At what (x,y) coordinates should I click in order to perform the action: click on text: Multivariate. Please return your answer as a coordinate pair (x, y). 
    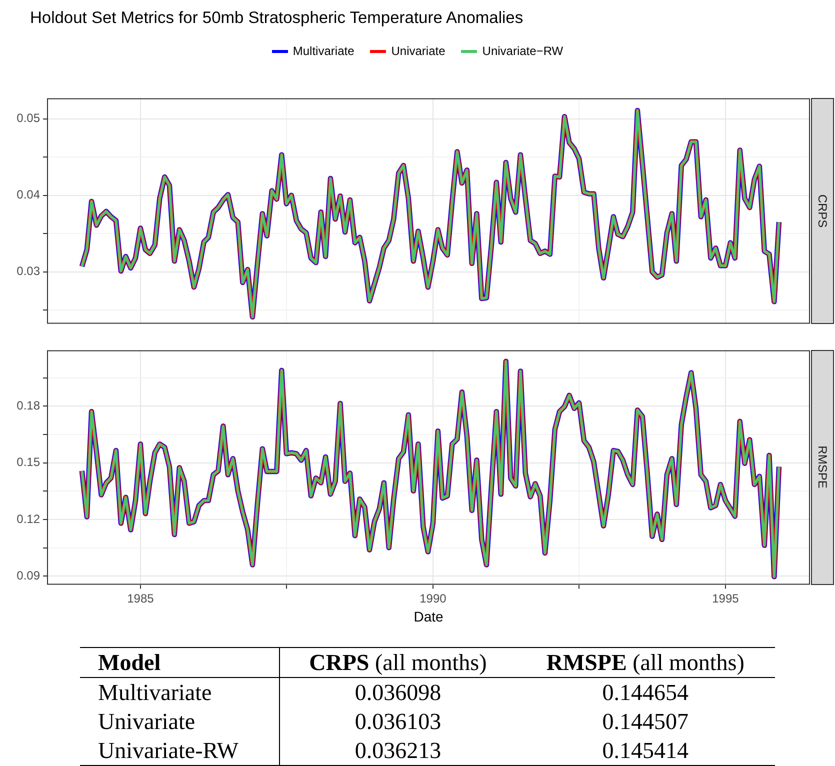
    Looking at the image, I should click on (180, 692).